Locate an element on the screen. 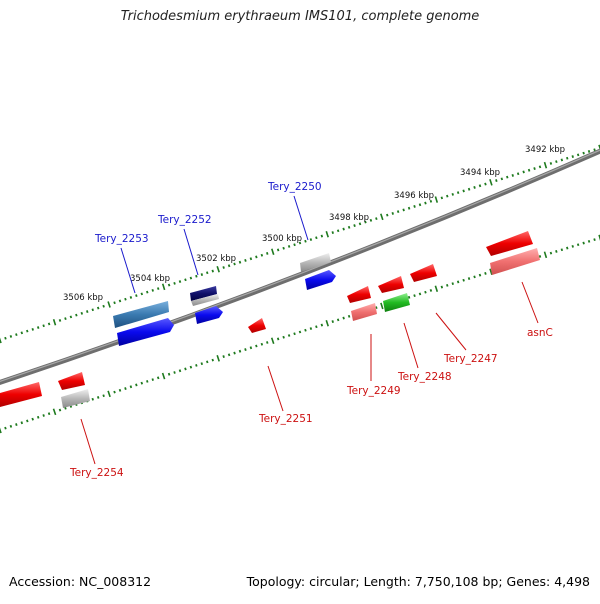 This screenshot has width=600, height=604. gene-arrow-tery-2254-left is located at coordinates (21, 394).